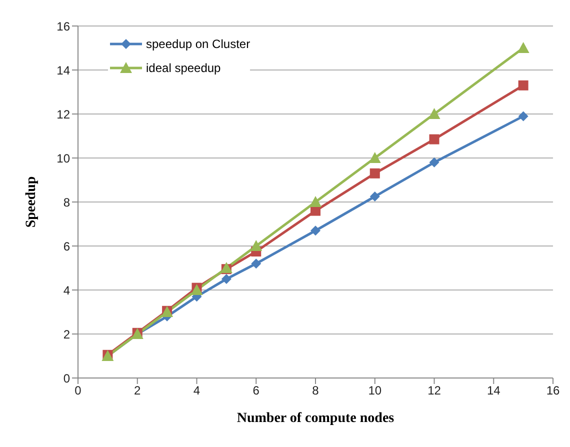 This screenshot has height=447, width=570. Describe the element at coordinates (78, 391) in the screenshot. I see `x-tick-label: 0` at that location.